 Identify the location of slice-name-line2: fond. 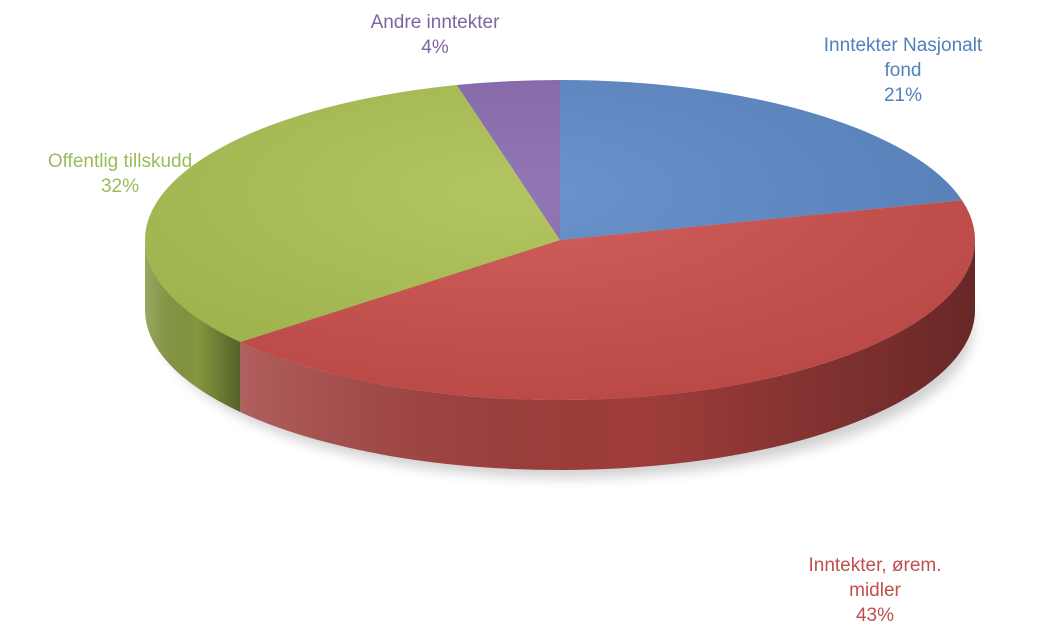
(903, 70).